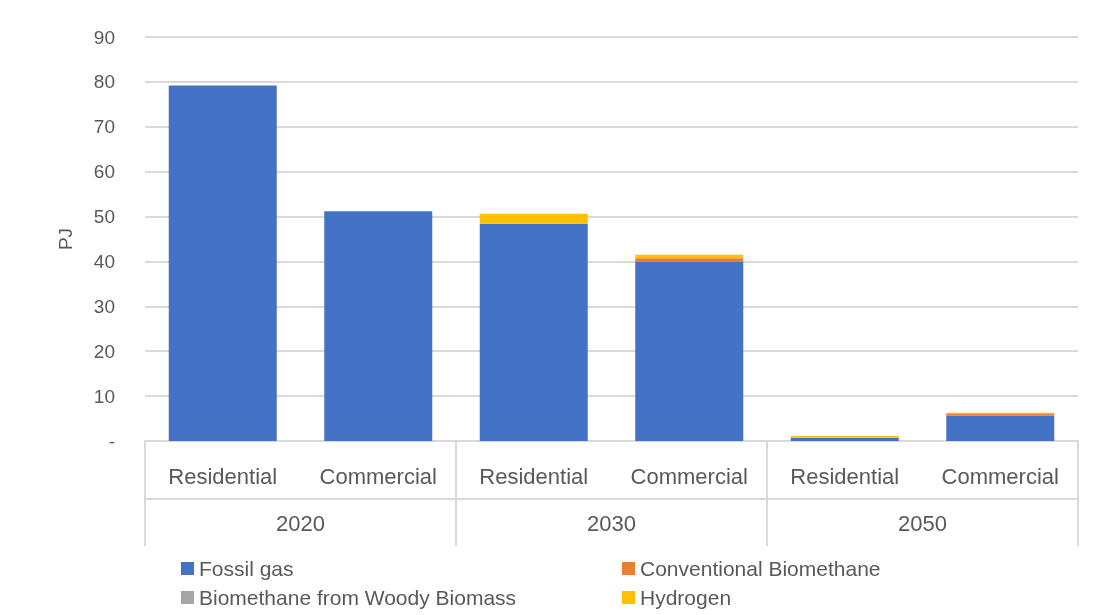 Image resolution: width=1096 pixels, height=615 pixels. What do you see at coordinates (760, 568) in the screenshot?
I see `legend-label: Conventional Biomethane` at bounding box center [760, 568].